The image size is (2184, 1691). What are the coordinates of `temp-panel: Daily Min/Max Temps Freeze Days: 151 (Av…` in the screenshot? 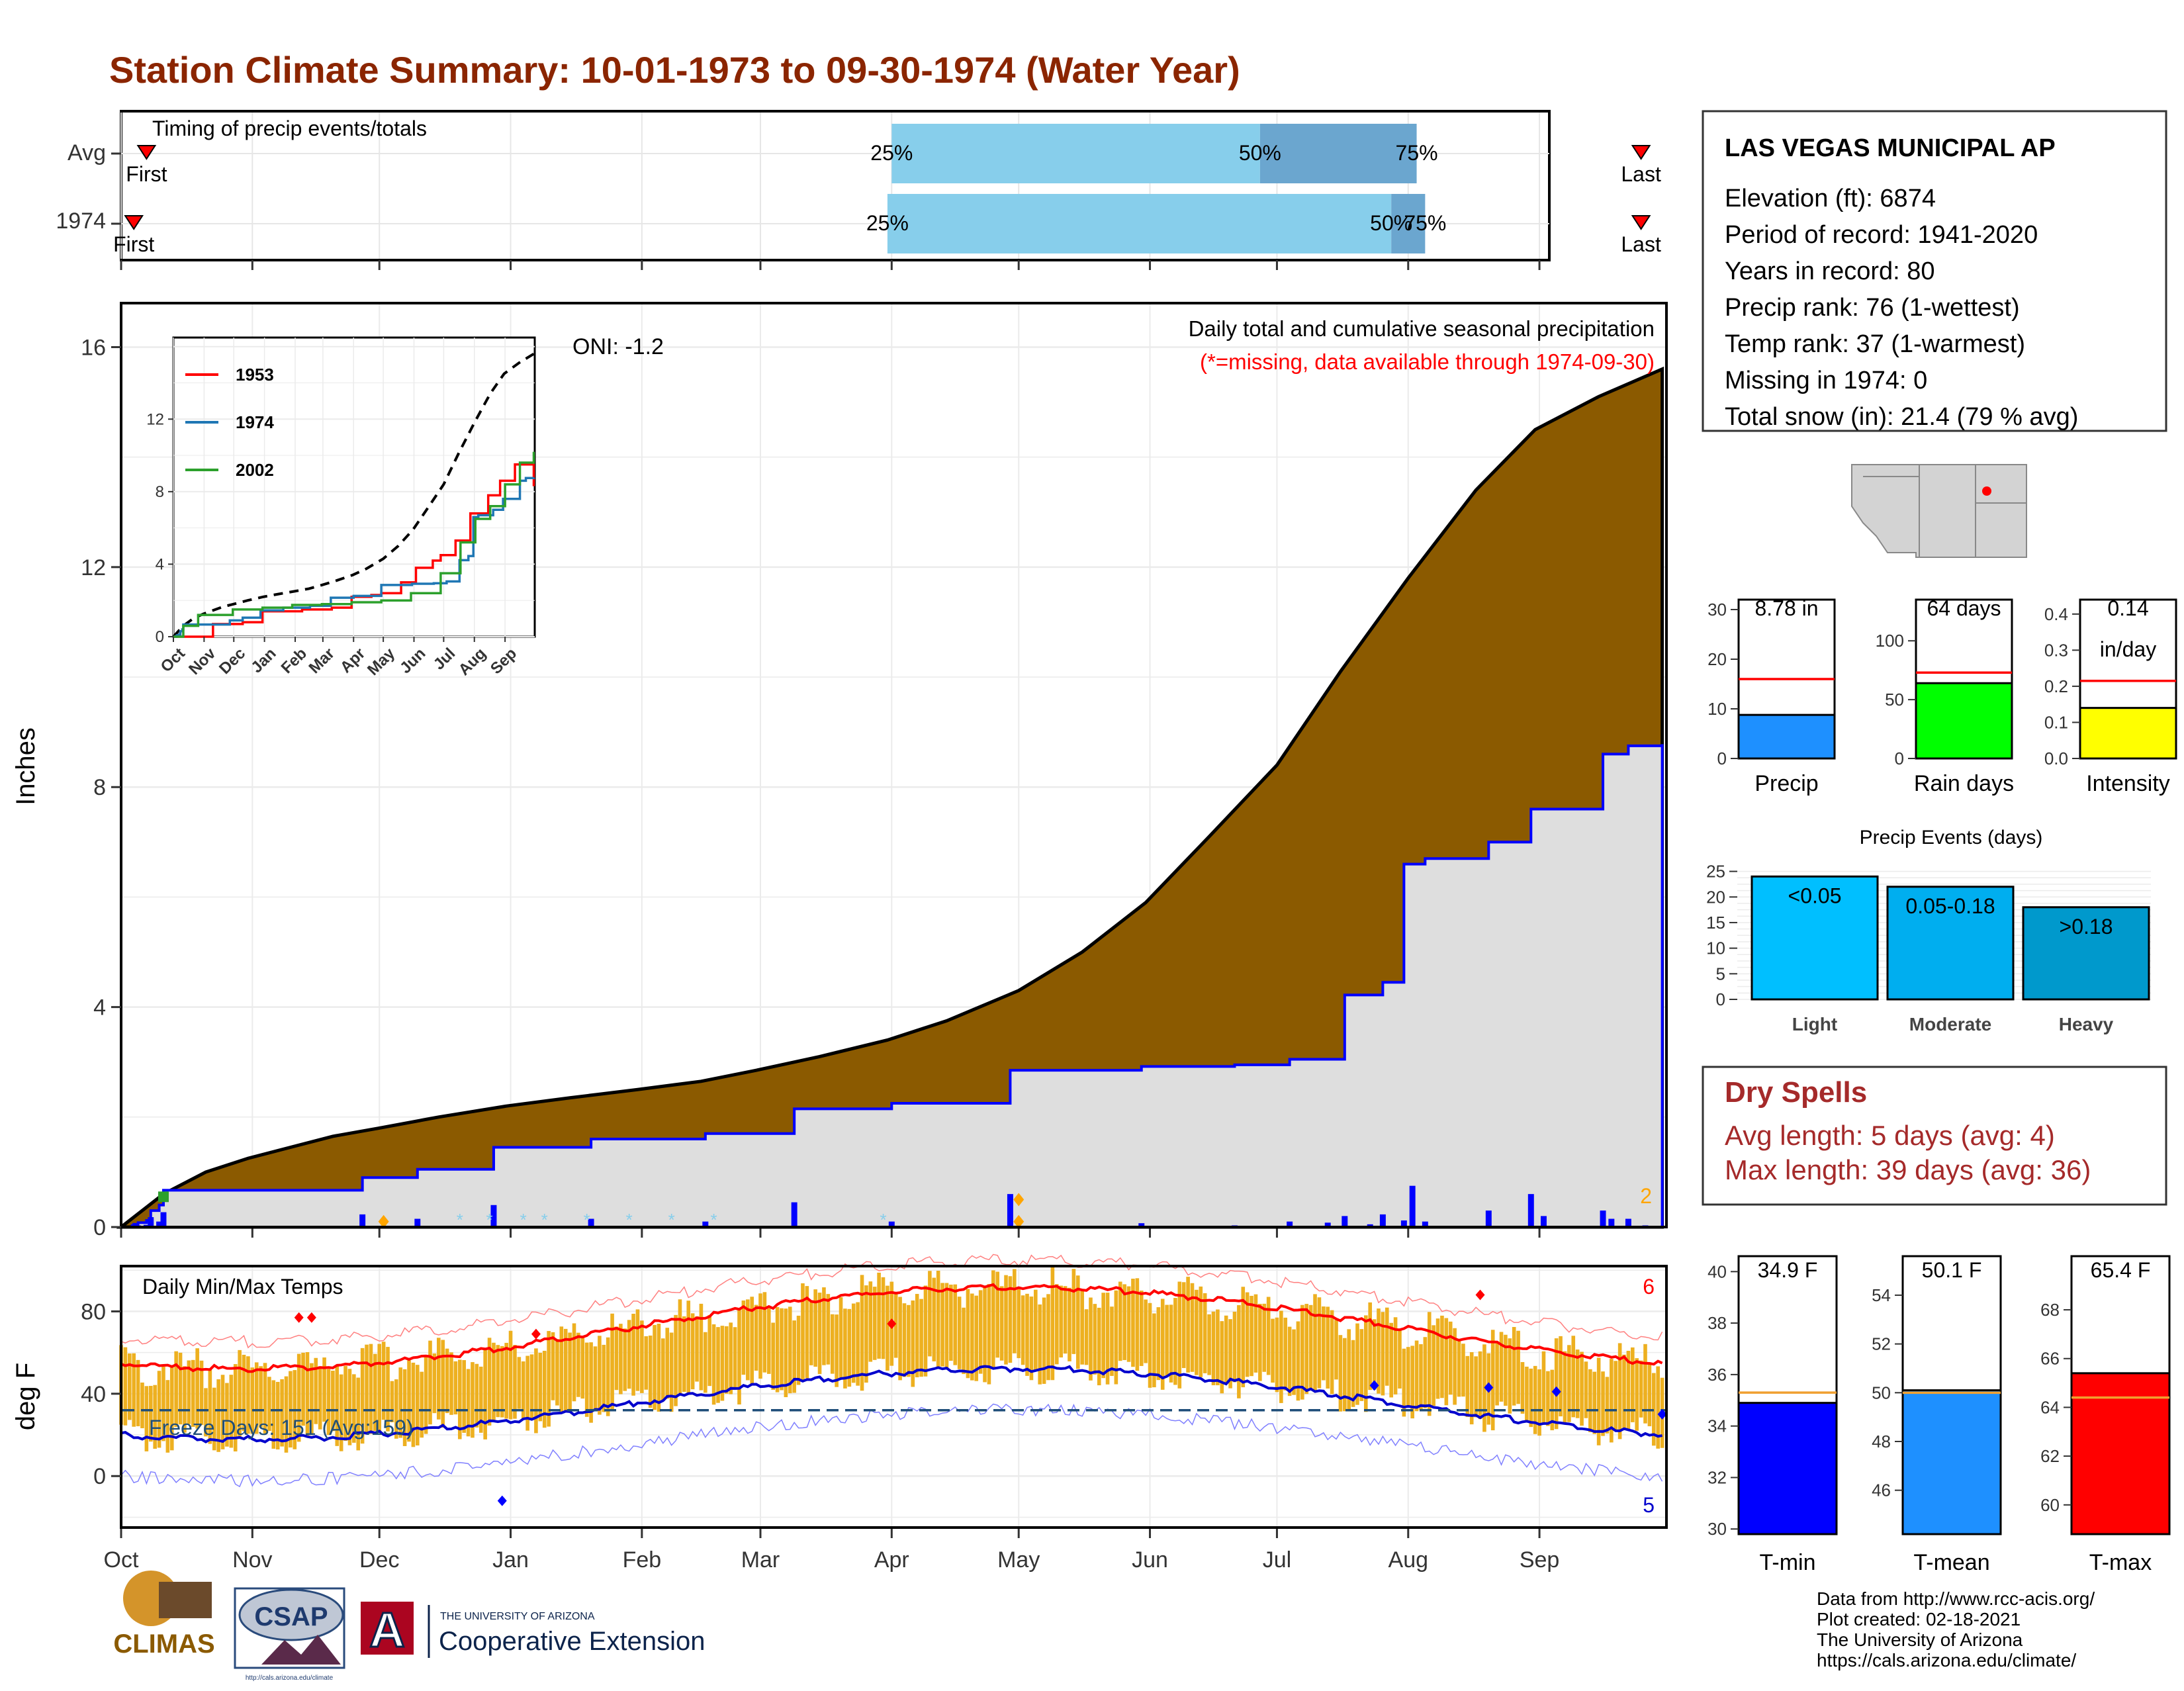 It's located at (839, 1413).